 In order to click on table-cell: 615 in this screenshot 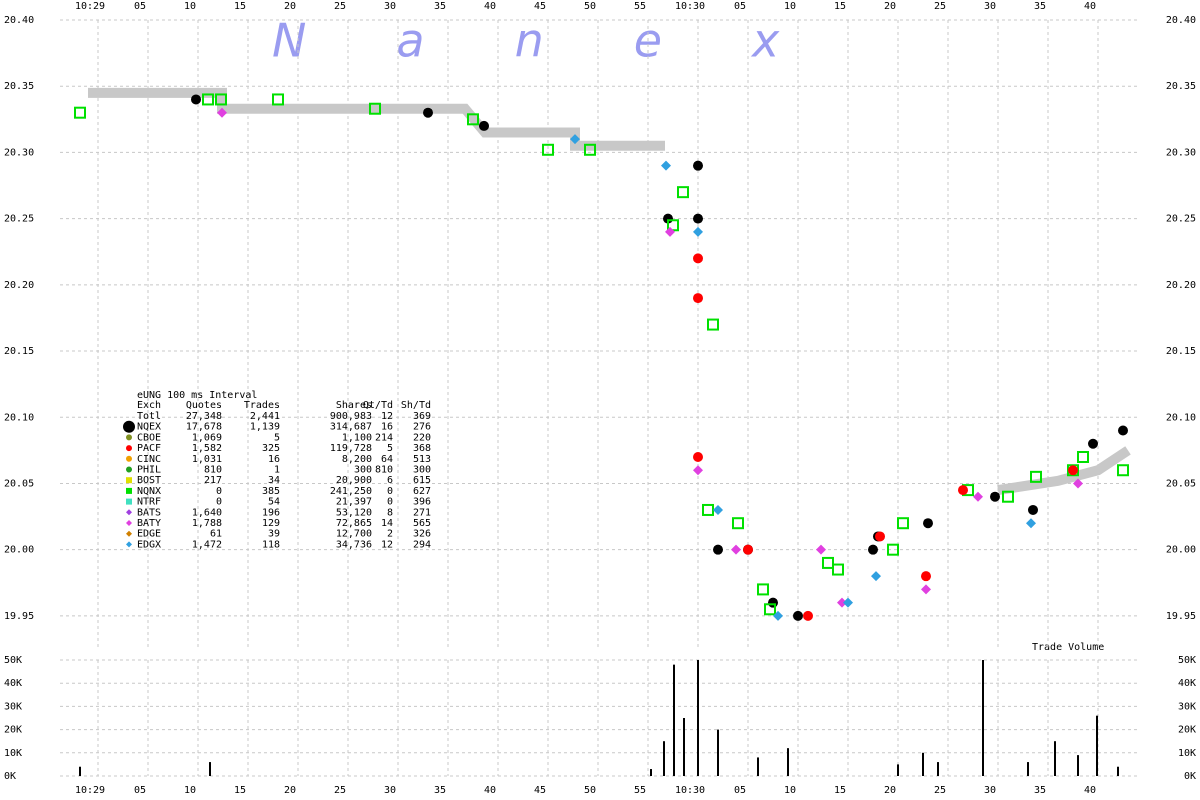, I will do `click(422, 480)`.